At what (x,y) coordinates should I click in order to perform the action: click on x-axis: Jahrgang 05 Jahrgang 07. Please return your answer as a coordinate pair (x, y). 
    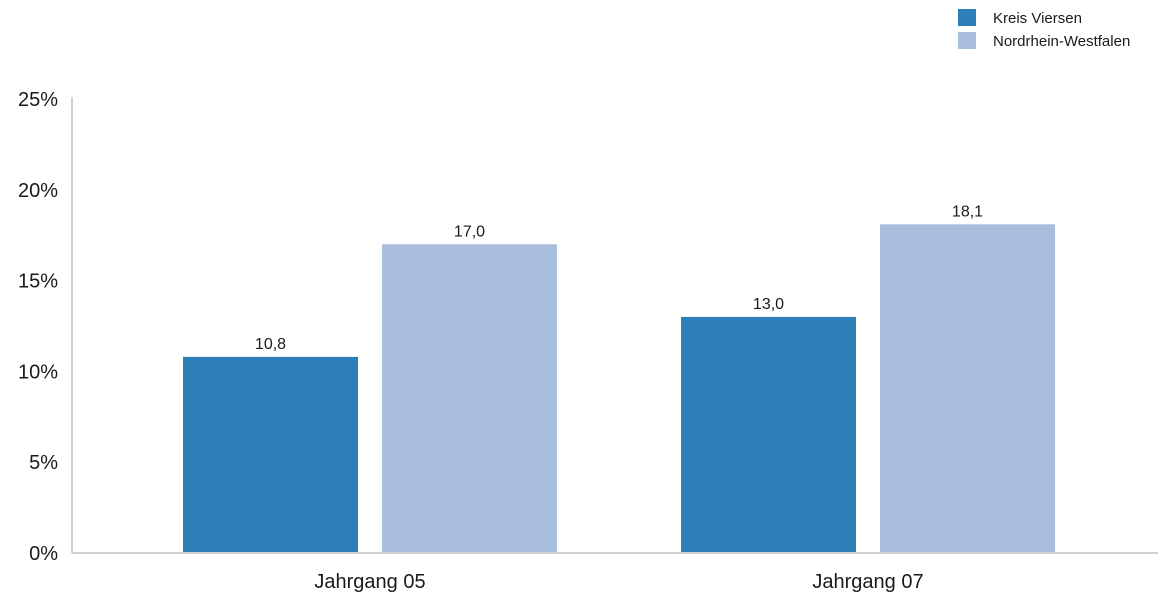
    Looking at the image, I should click on (615, 572).